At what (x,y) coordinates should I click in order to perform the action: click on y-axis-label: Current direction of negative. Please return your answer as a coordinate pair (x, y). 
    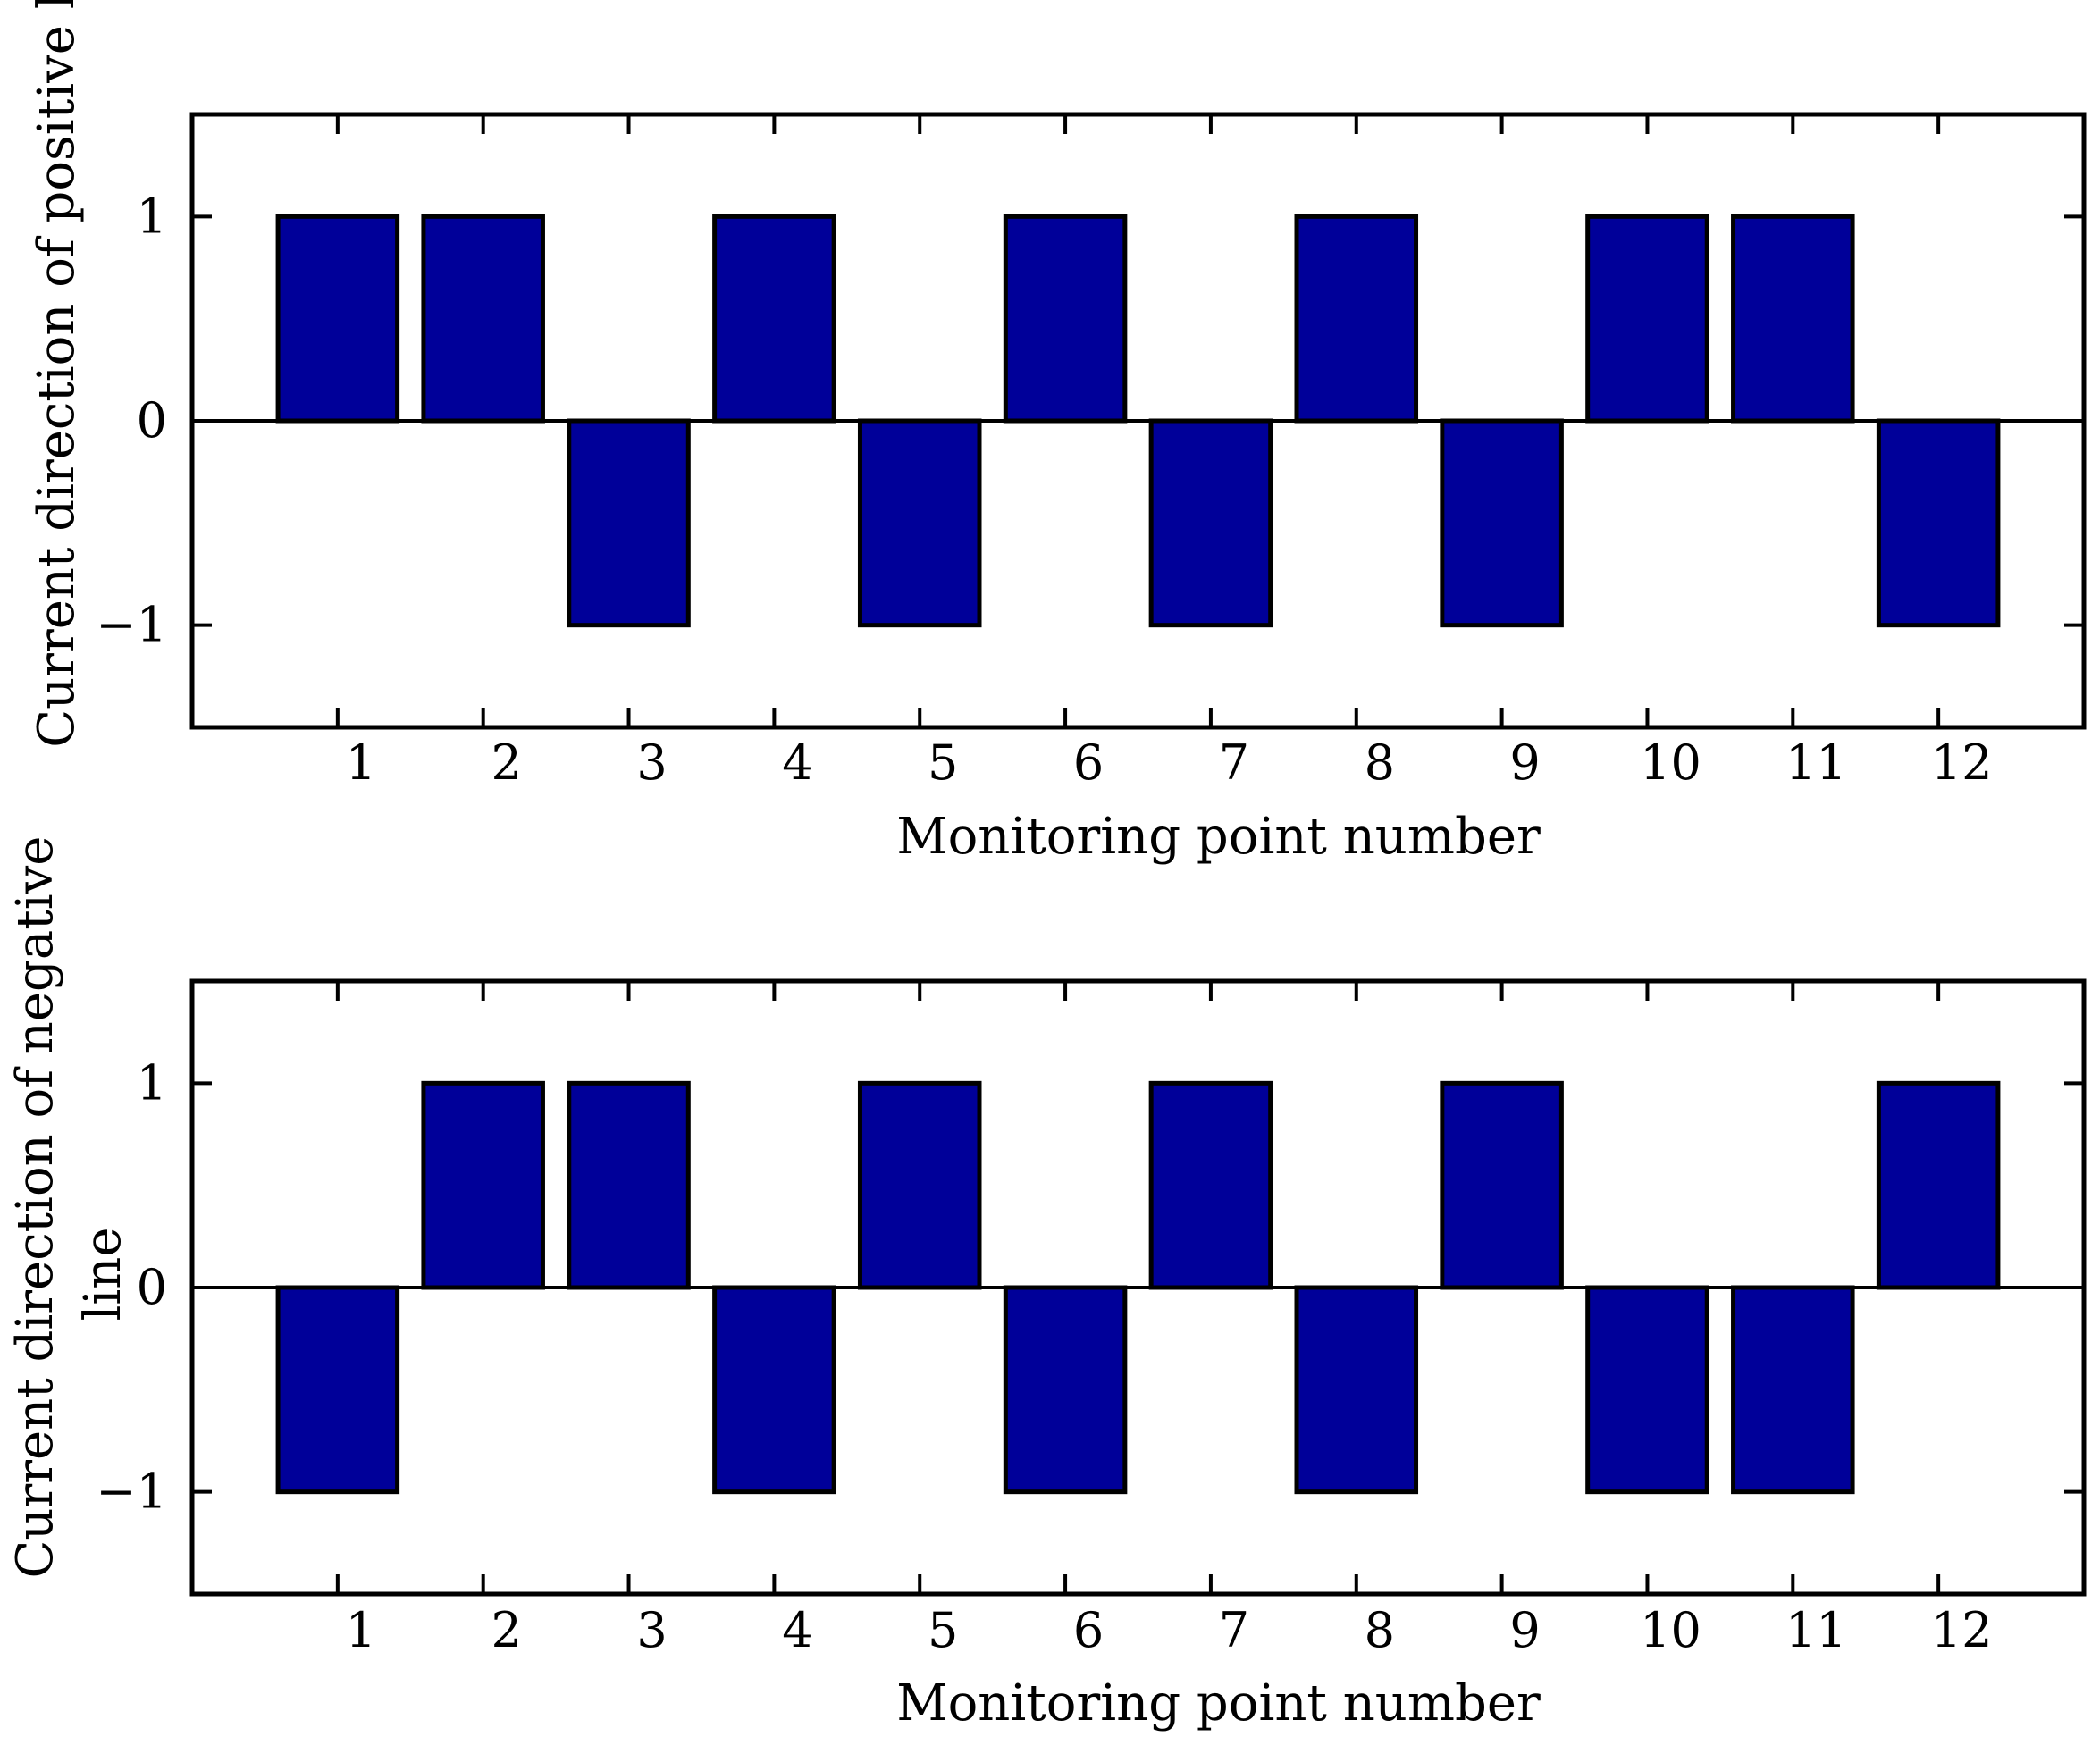
    Looking at the image, I should click on (35, 1207).